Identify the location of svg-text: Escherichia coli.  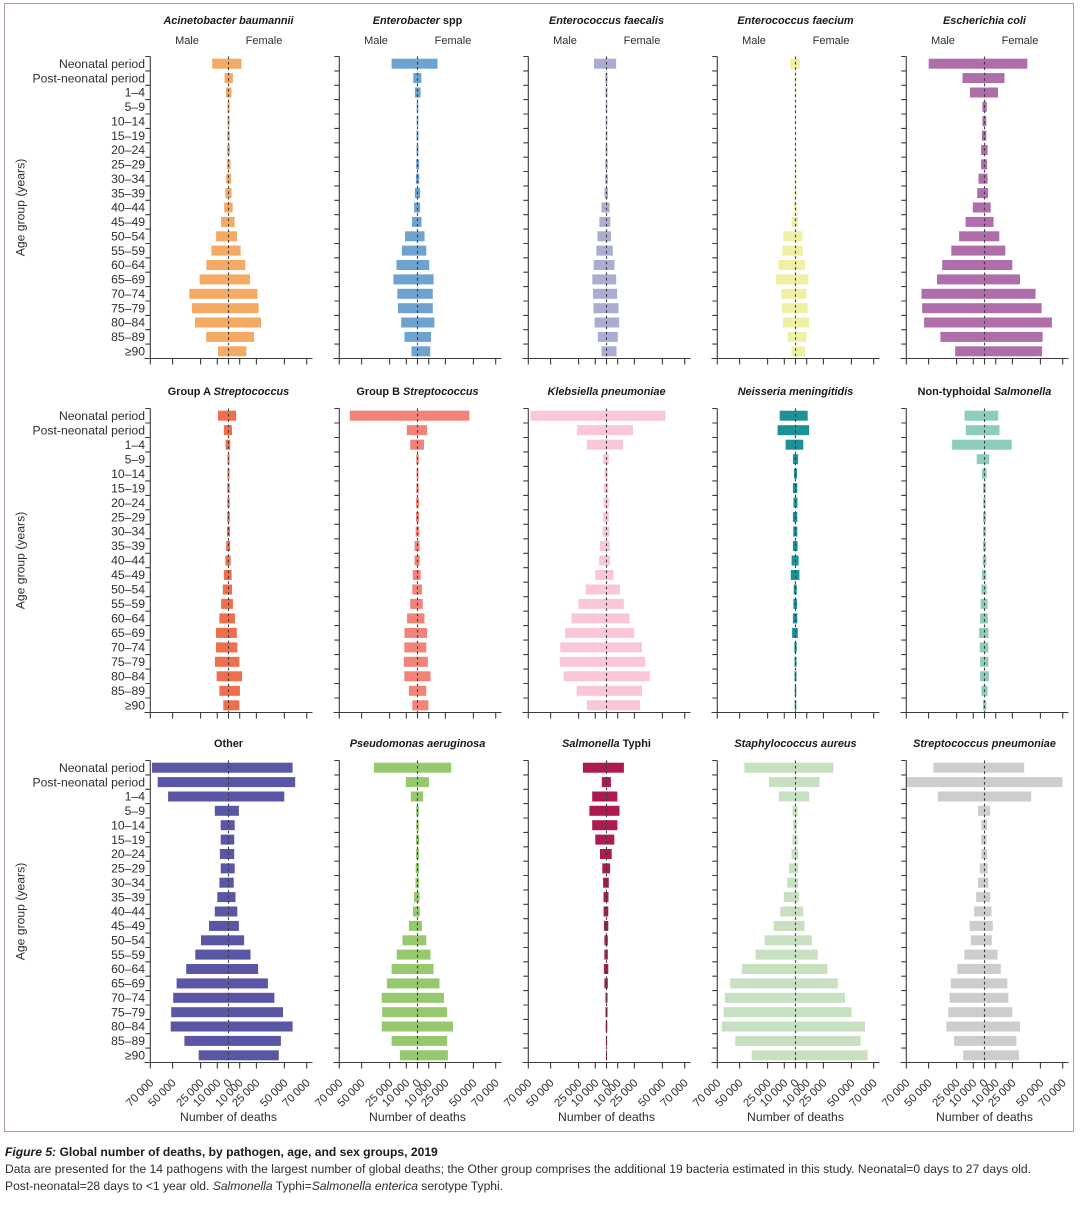
(985, 21).